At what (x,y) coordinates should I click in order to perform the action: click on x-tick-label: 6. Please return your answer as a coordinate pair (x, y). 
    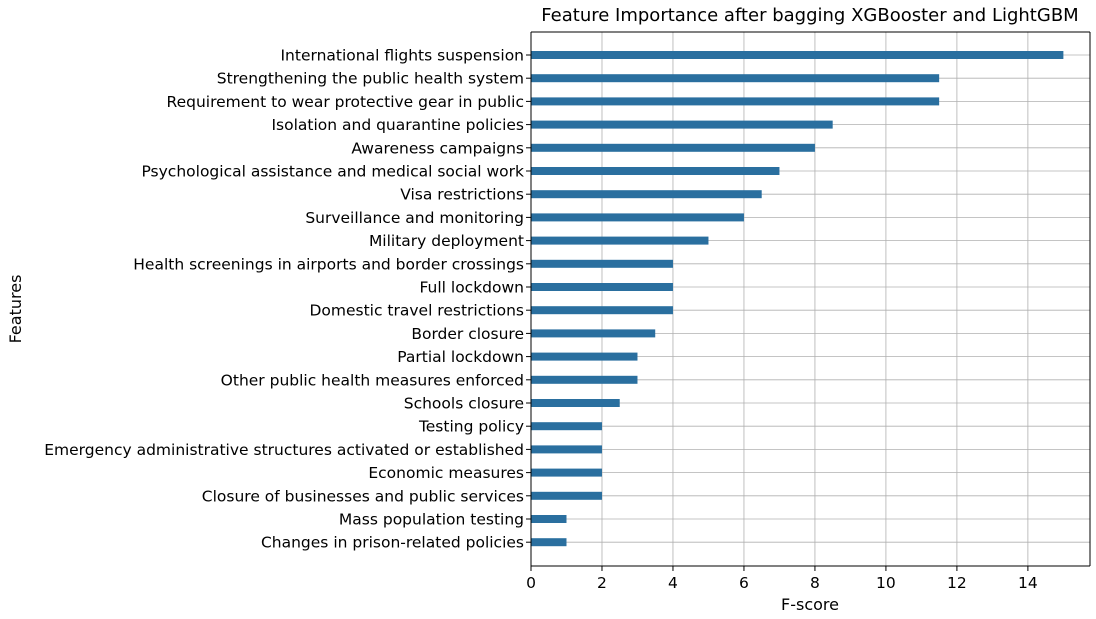
    Looking at the image, I should click on (744, 583).